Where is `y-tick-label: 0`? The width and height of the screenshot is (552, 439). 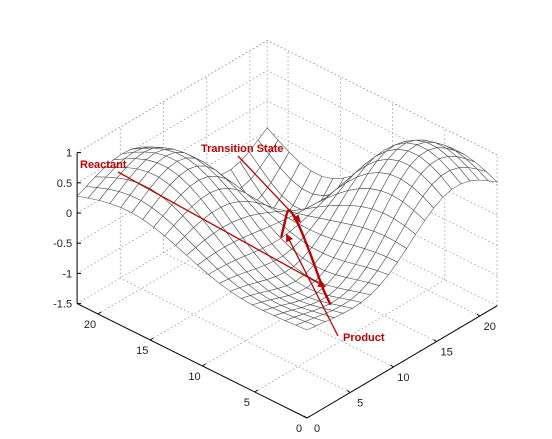
y-tick-label: 0 is located at coordinates (317, 429).